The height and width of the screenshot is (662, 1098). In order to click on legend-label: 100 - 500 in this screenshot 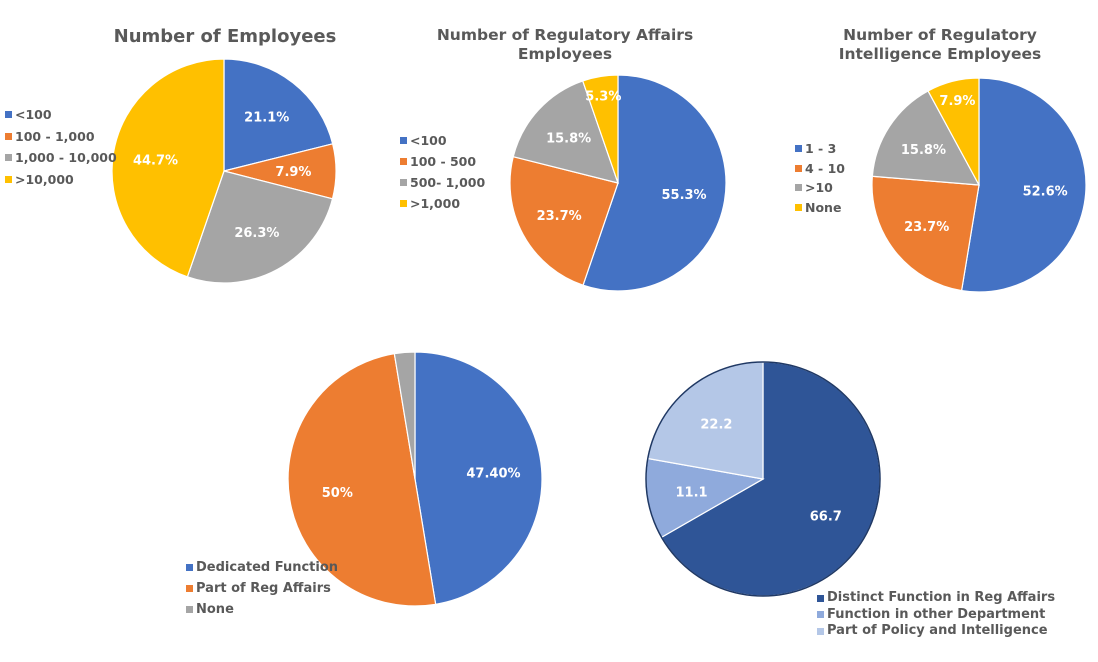, I will do `click(443, 161)`.